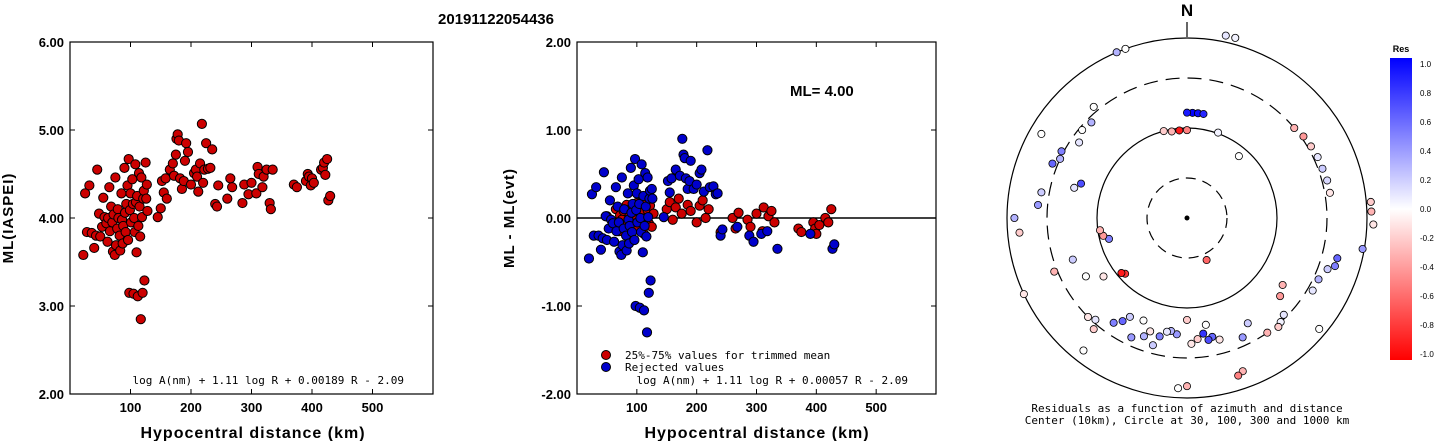 This screenshot has width=1437, height=441. I want to click on colorbar-tick-label: 0.0, so click(1426, 209).